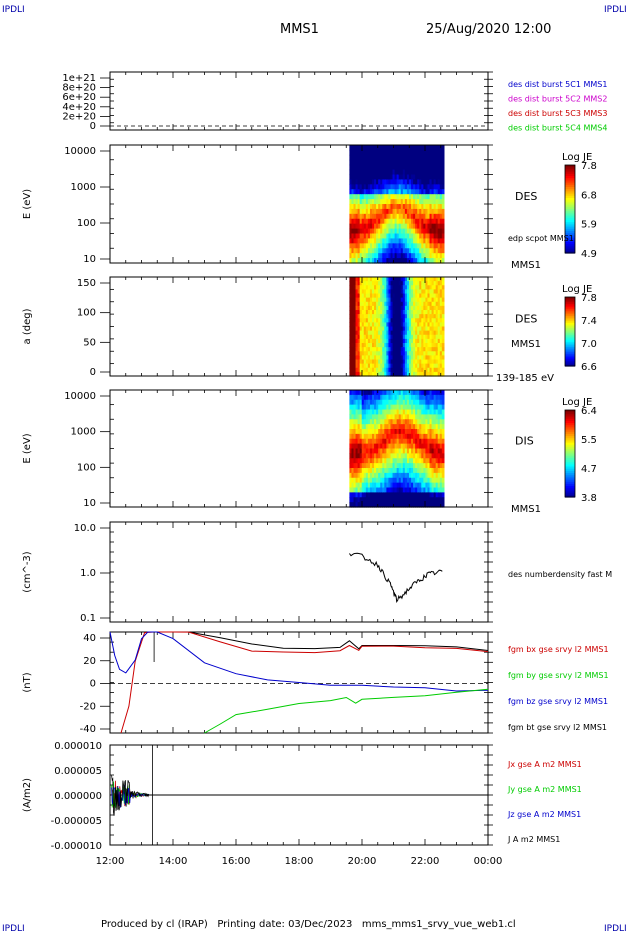  Describe the element at coordinates (86, 313) in the screenshot. I see `panel-3-y-tick-label: 100` at that location.